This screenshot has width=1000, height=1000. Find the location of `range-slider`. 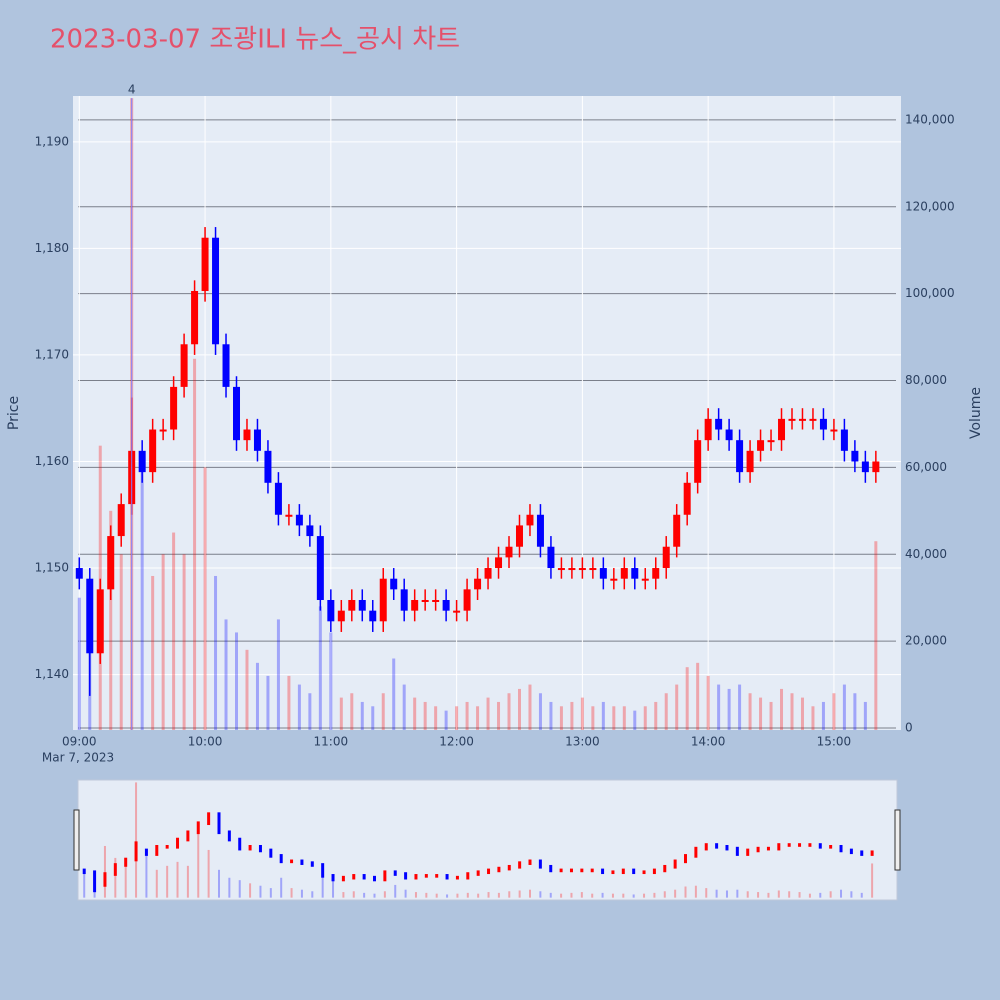

range-slider is located at coordinates (487, 840).